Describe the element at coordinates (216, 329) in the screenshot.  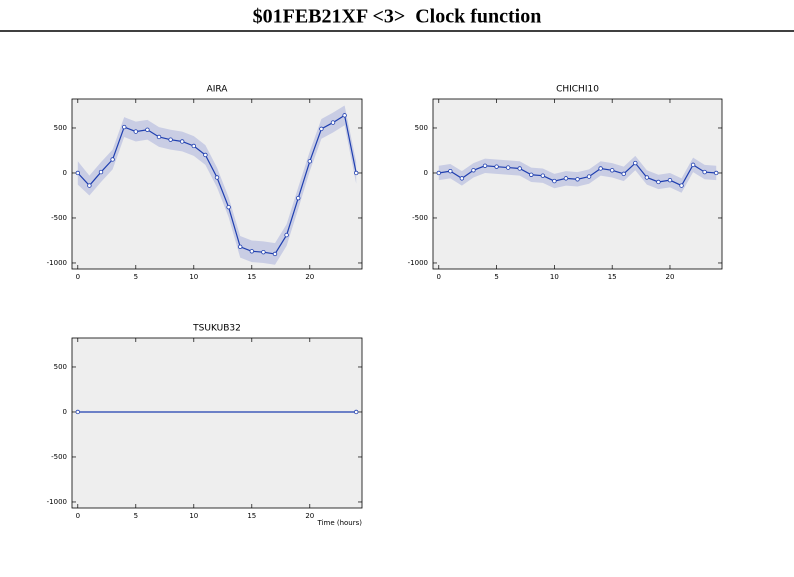
I see `plot-title: TSUKUB32` at that location.